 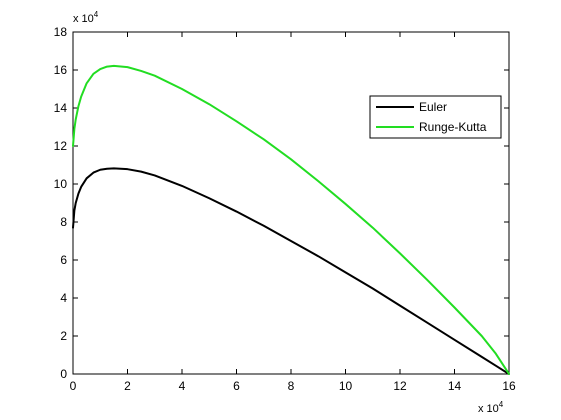 I want to click on x-tick-label: 6, so click(x=236, y=386).